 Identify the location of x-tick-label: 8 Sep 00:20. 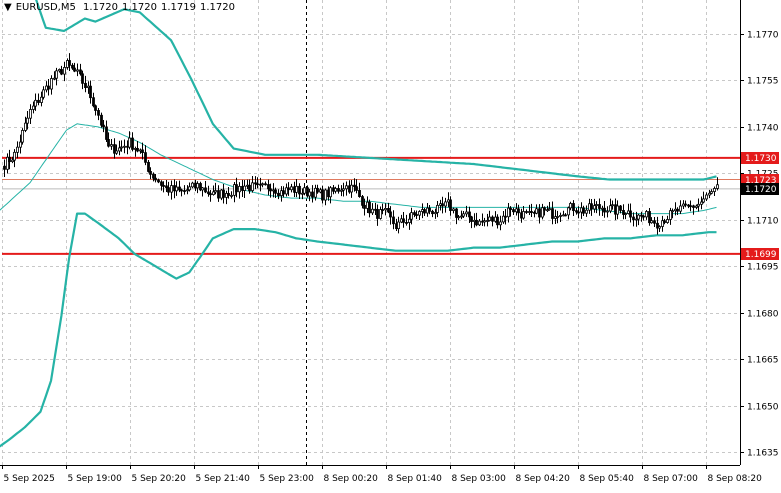
(351, 479).